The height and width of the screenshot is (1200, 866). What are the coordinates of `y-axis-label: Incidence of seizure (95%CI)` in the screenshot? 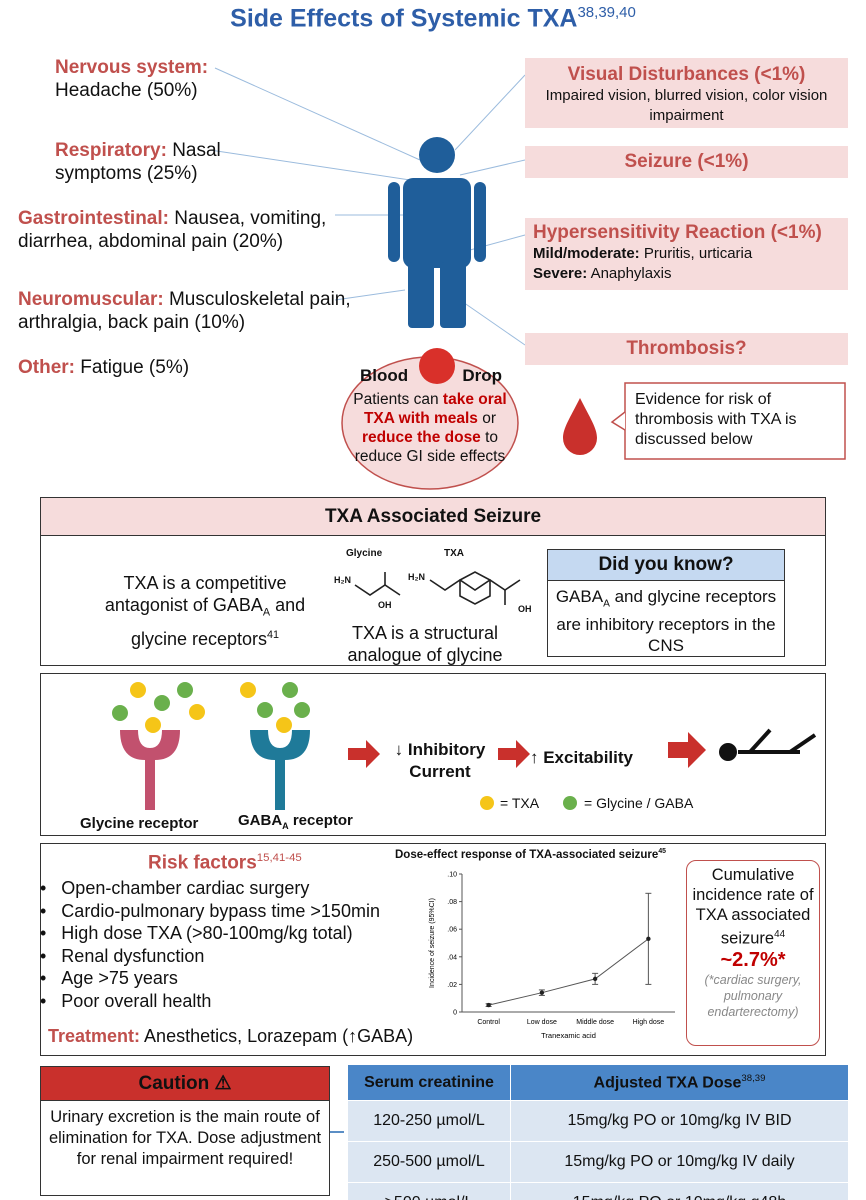 It's located at (432, 943).